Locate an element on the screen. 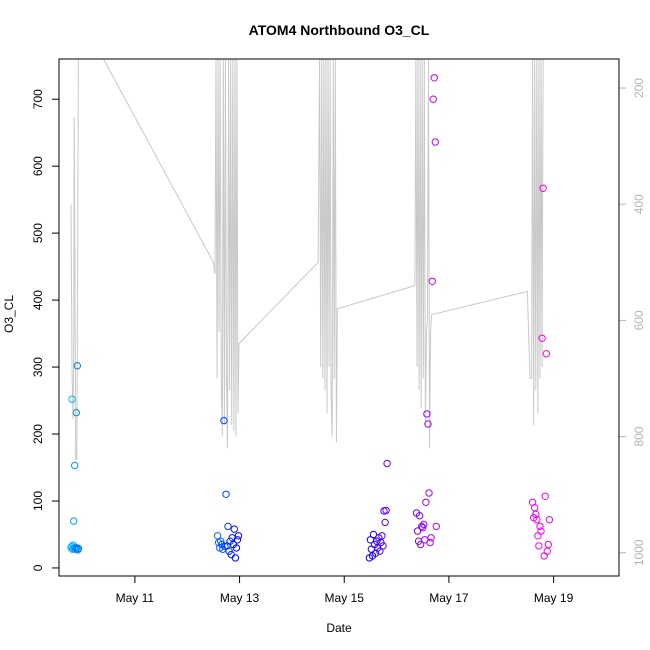  y-tick-label: 600 is located at coordinates (38, 166).